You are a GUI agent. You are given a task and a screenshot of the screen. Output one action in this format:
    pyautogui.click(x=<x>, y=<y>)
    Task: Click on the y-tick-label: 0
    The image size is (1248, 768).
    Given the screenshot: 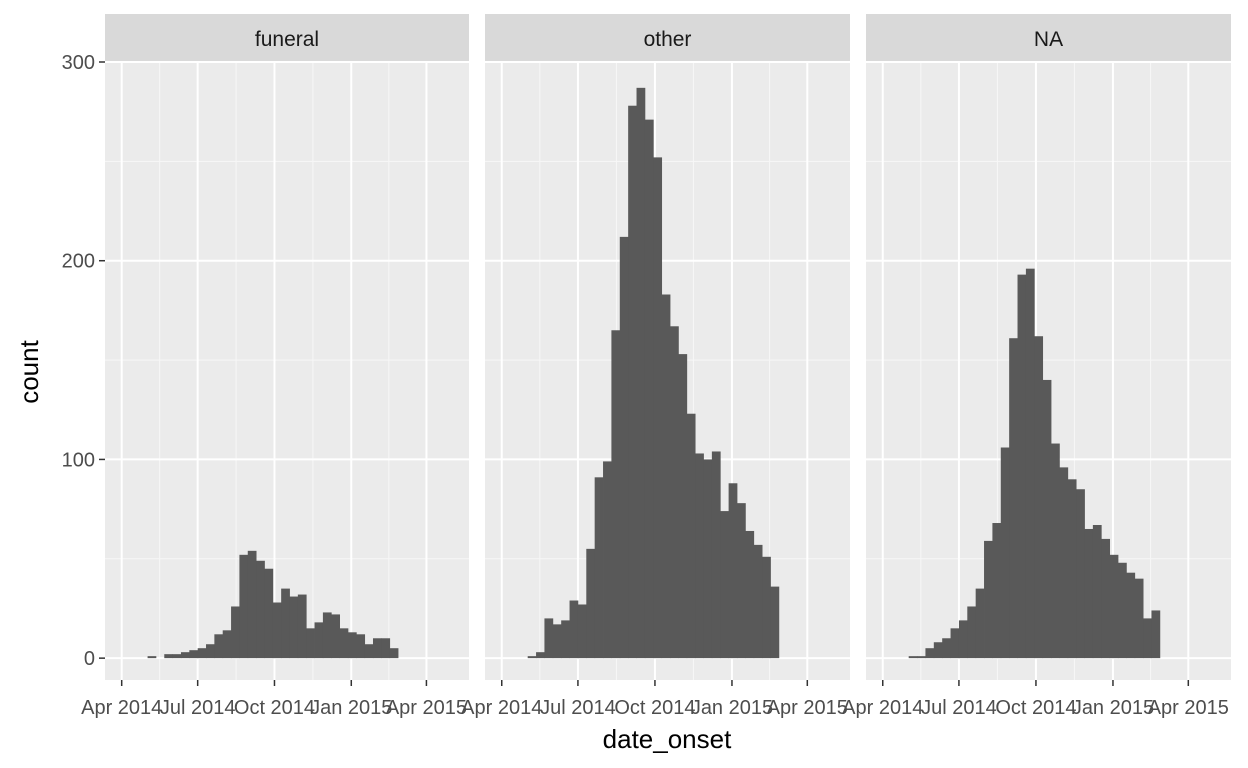 What is the action you would take?
    pyautogui.click(x=89, y=659)
    